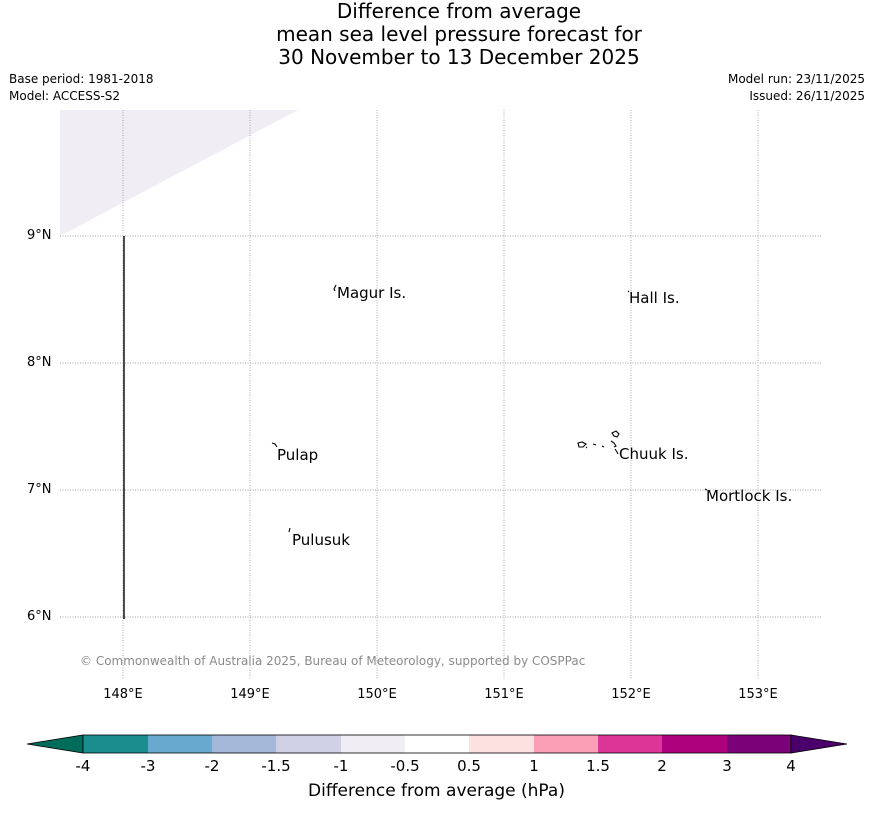  I want to click on lat-label-7n: 7°N, so click(39, 489).